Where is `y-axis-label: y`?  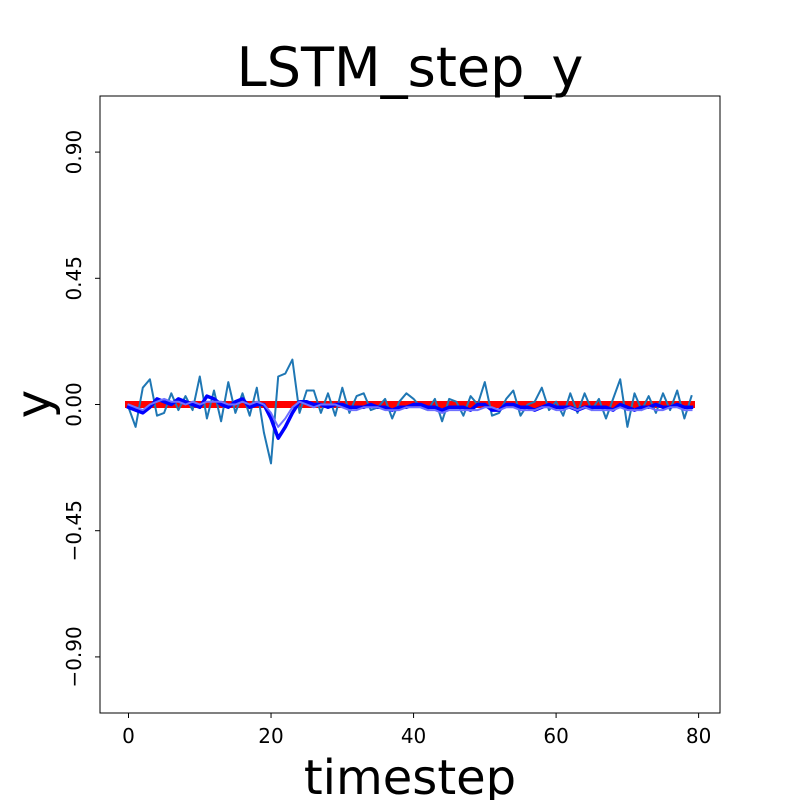 y-axis-label: y is located at coordinates (34, 404).